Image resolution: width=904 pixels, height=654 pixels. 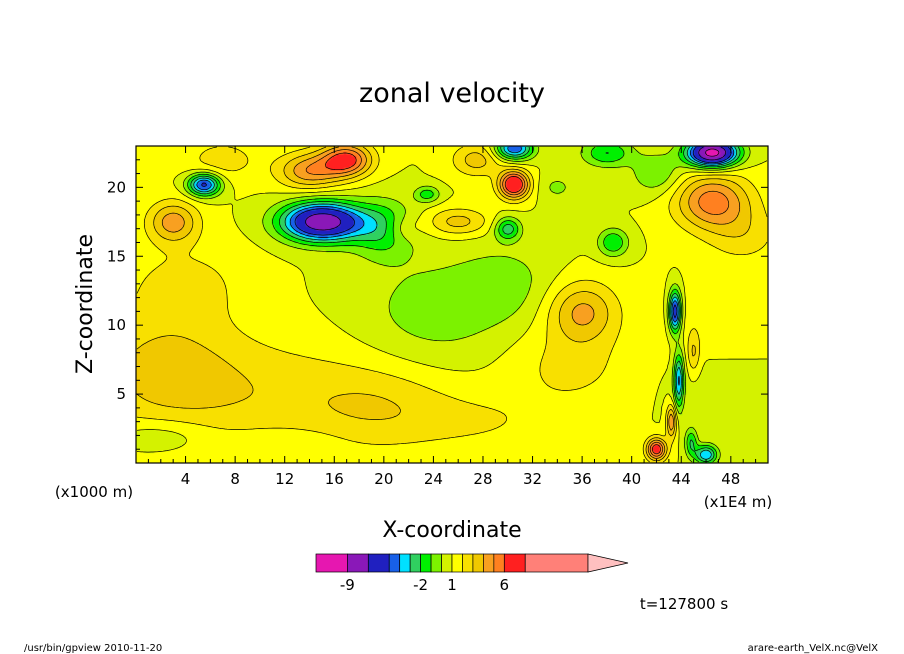 I want to click on colorbar-label: -2, so click(x=420, y=585).